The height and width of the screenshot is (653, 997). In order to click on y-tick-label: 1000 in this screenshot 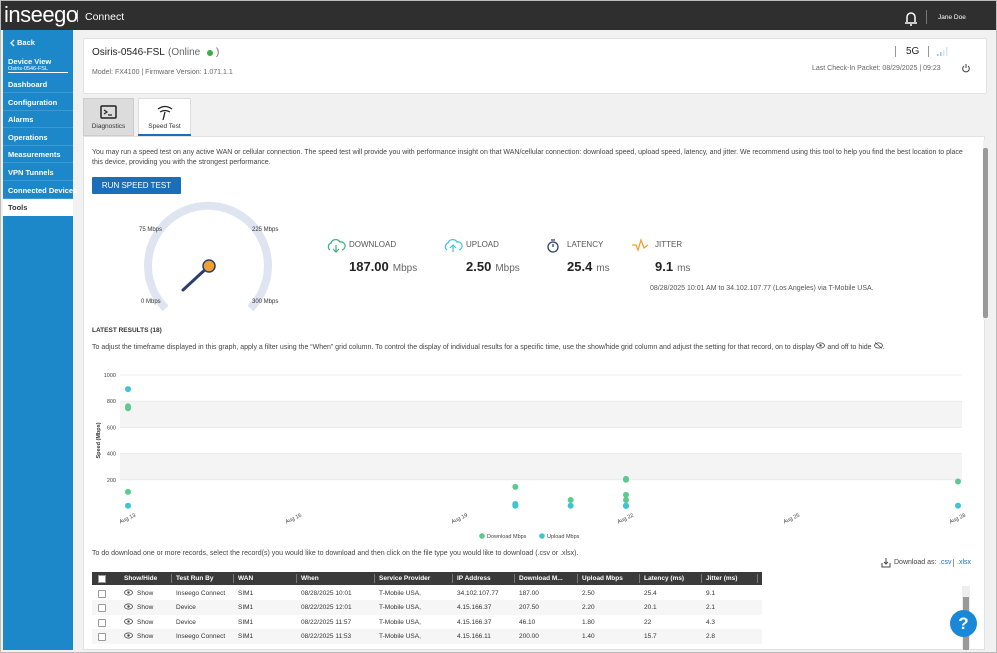, I will do `click(110, 376)`.